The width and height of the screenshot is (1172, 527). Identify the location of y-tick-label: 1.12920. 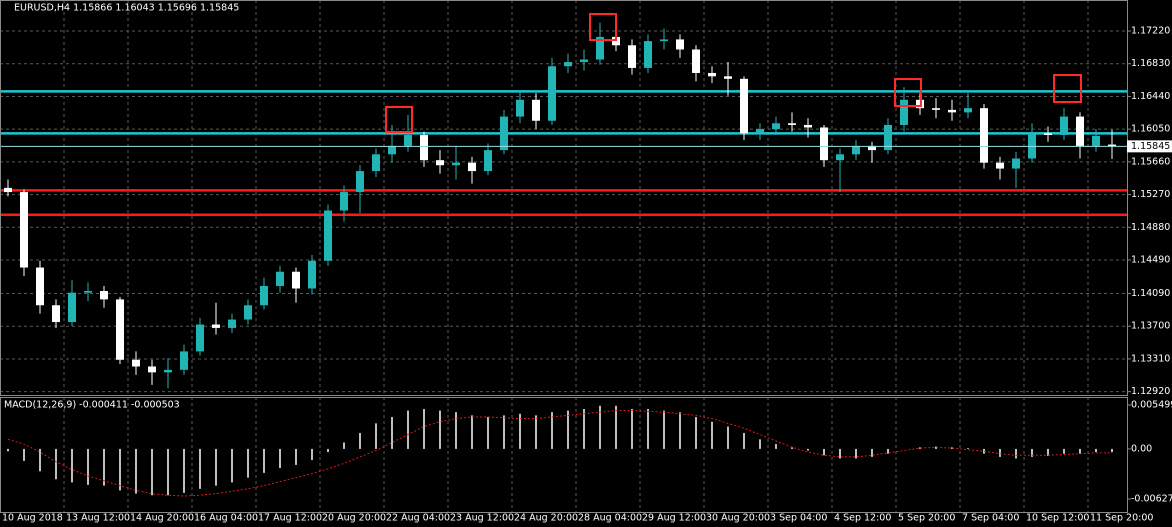
(1150, 391).